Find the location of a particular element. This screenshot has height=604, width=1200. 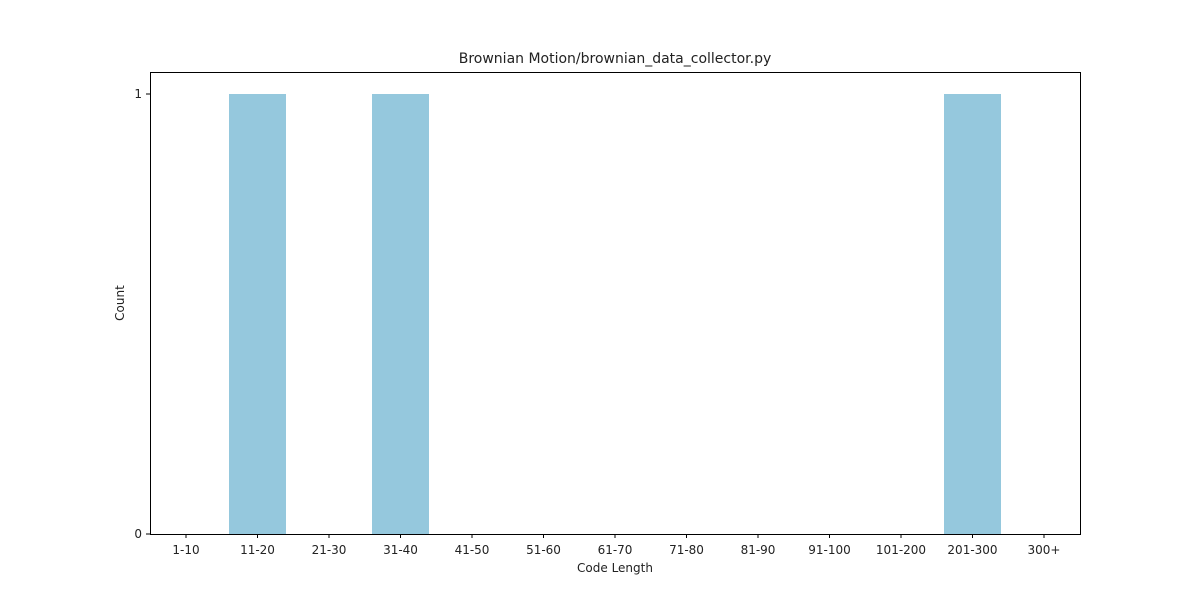

x-axis-label: Code Length is located at coordinates (615, 568).